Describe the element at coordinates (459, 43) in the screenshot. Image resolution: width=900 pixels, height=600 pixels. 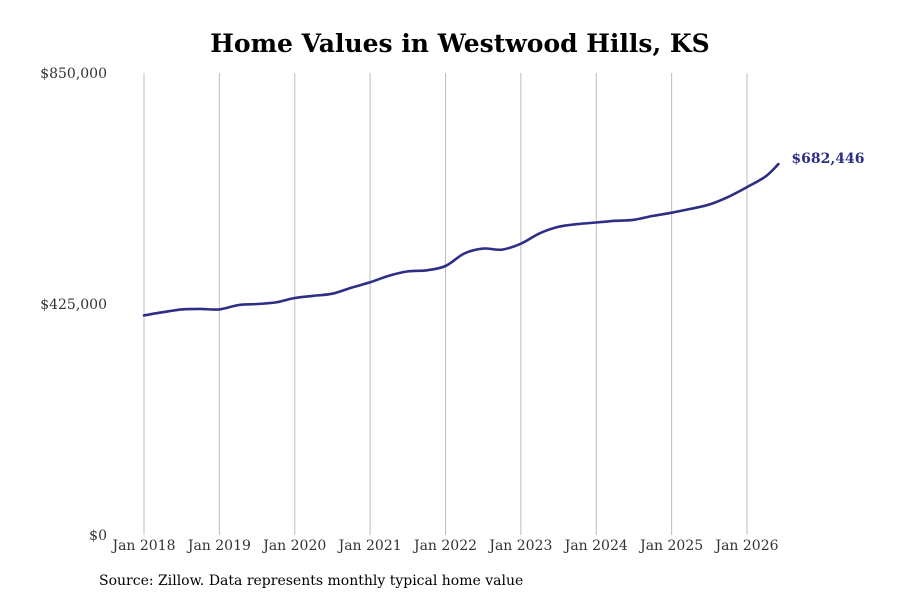
I see `chart-title: Home Values in Westwood Hills, KS` at that location.